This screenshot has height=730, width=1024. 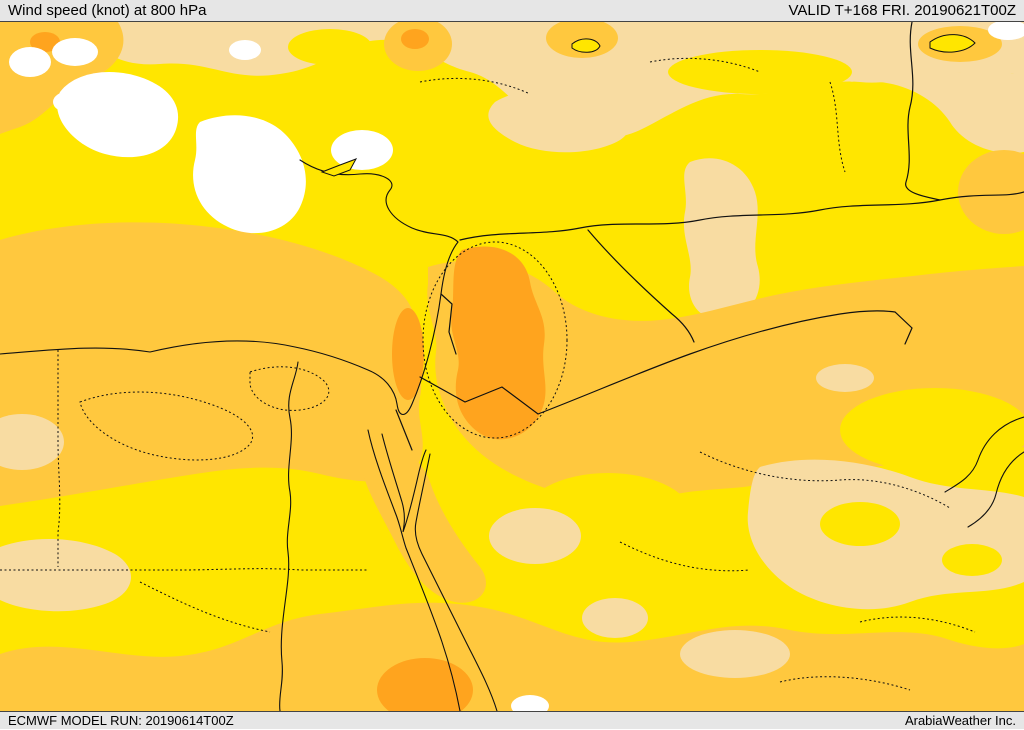 I want to click on shading-region-peach-iraq, so click(x=721, y=239).